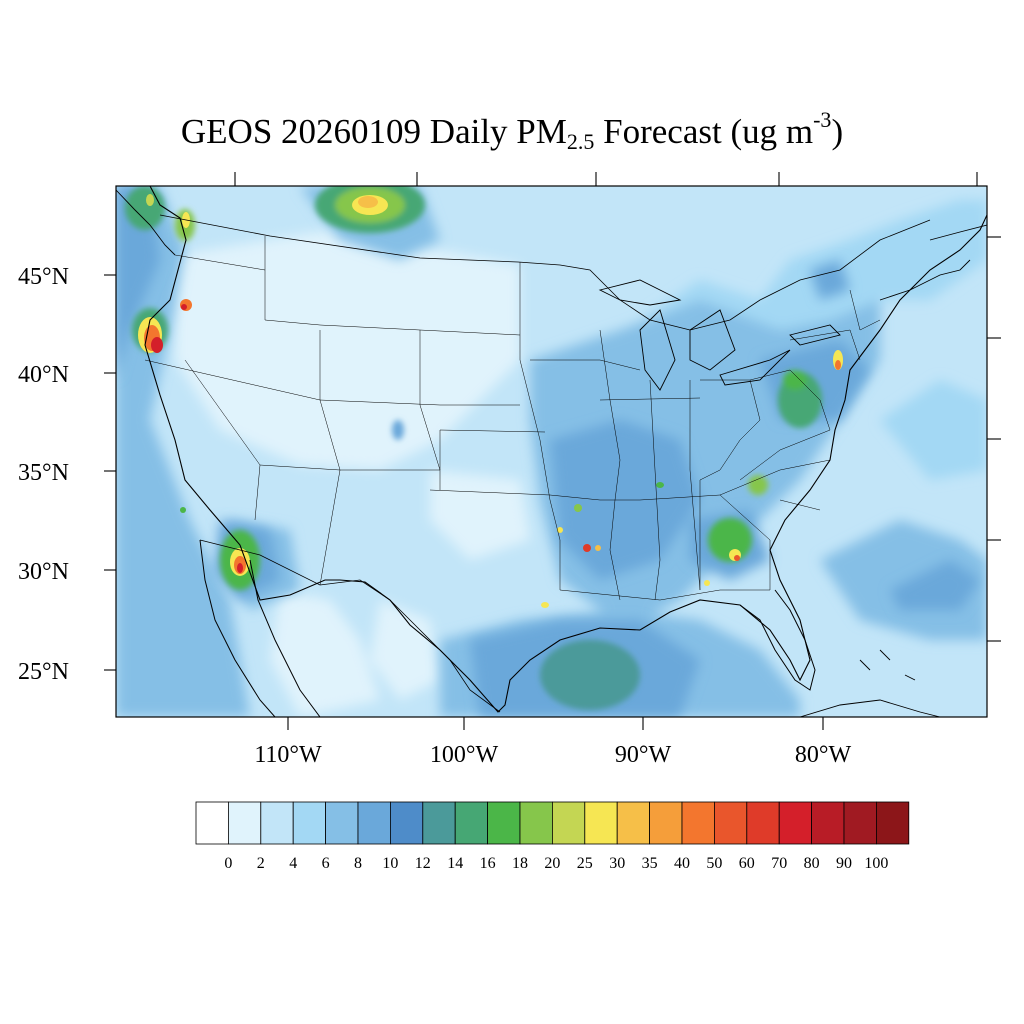  I want to click on colorbar-label: 2, so click(261, 863).